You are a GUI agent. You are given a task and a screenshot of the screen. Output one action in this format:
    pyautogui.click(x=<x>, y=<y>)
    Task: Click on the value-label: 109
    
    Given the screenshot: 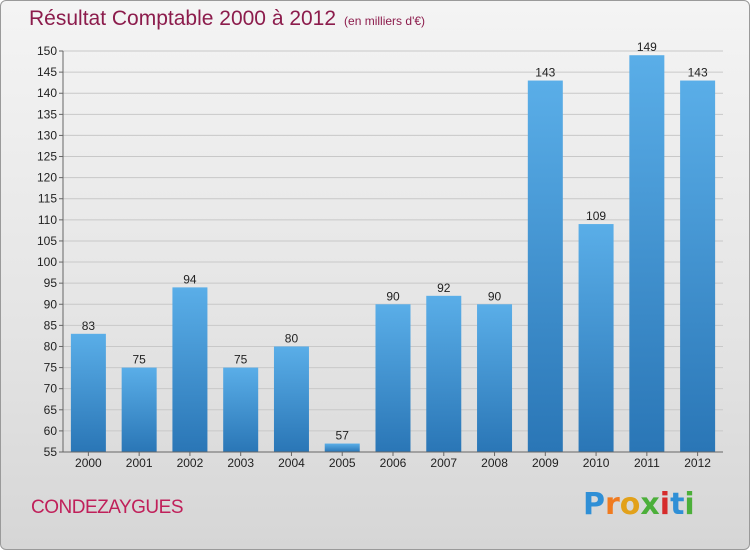 What is the action you would take?
    pyautogui.click(x=596, y=216)
    